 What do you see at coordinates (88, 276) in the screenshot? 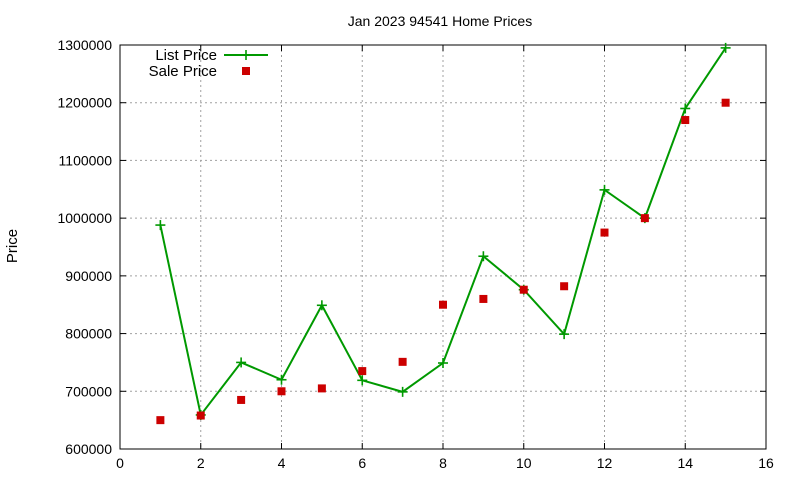
I see `y-tick-label: 900000` at bounding box center [88, 276].